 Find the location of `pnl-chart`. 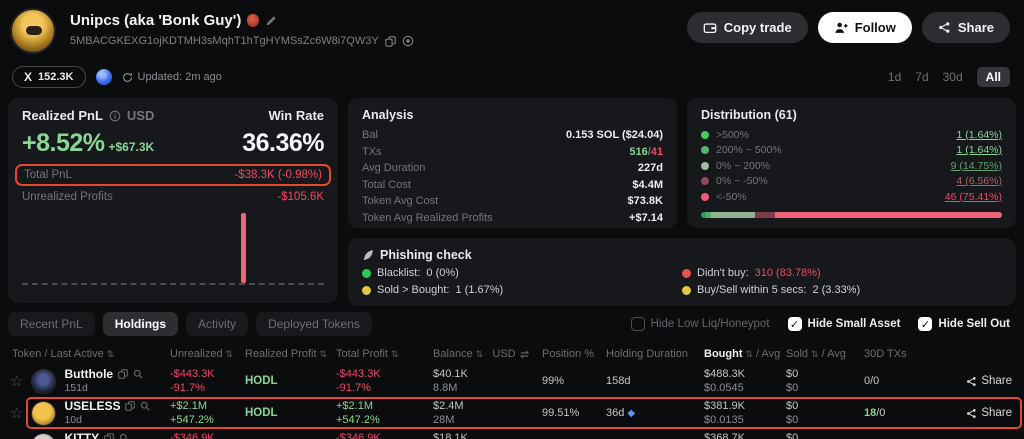

pnl-chart is located at coordinates (173, 251).